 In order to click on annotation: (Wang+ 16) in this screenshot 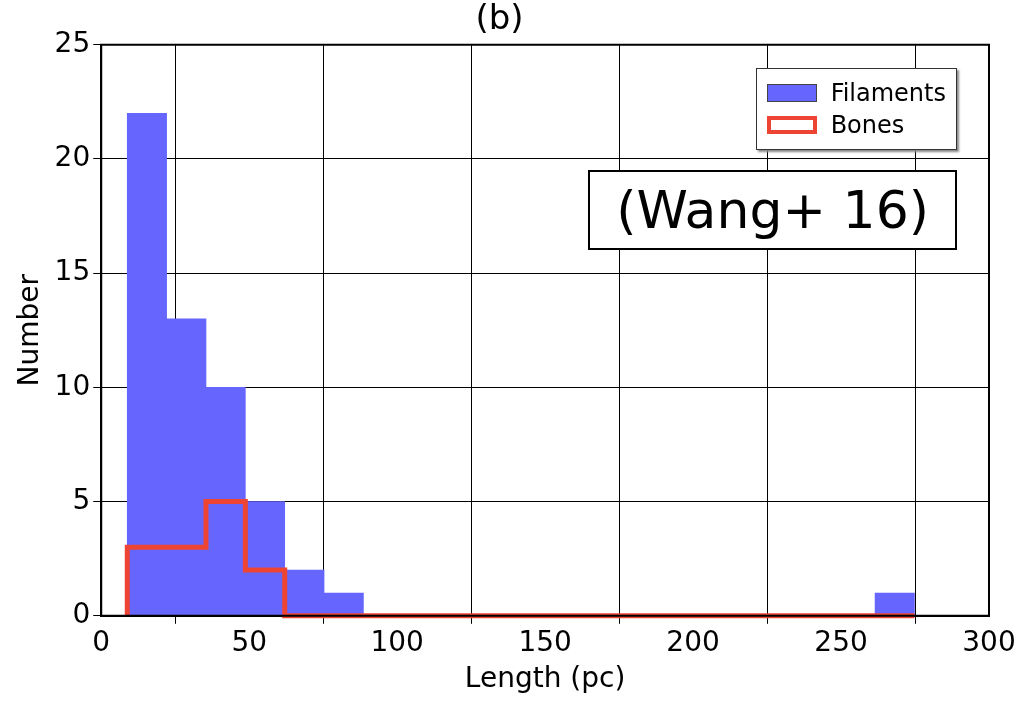, I will do `click(772, 210)`.